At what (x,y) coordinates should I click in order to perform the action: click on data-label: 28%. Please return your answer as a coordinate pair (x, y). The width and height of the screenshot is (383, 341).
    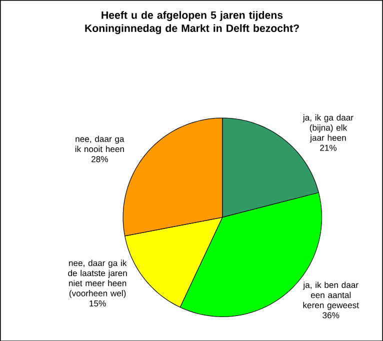
    Looking at the image, I should click on (100, 159).